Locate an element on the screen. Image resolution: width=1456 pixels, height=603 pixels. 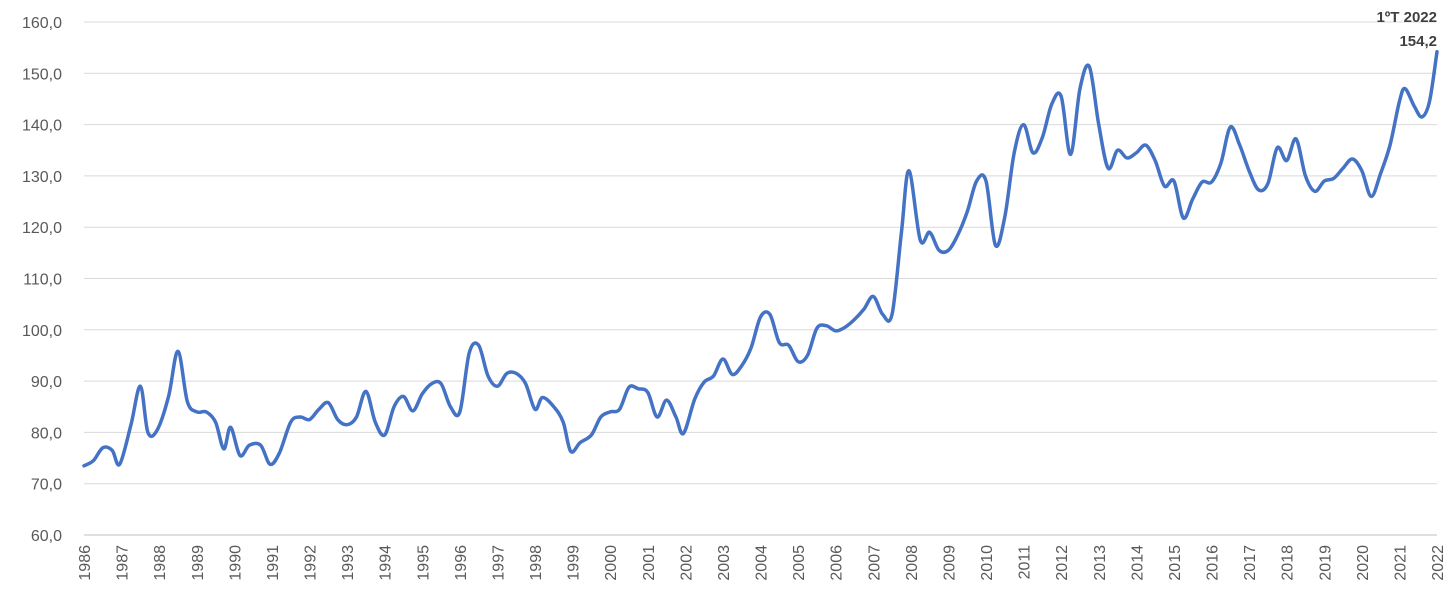
x-tick-label: 1990 is located at coordinates (235, 563).